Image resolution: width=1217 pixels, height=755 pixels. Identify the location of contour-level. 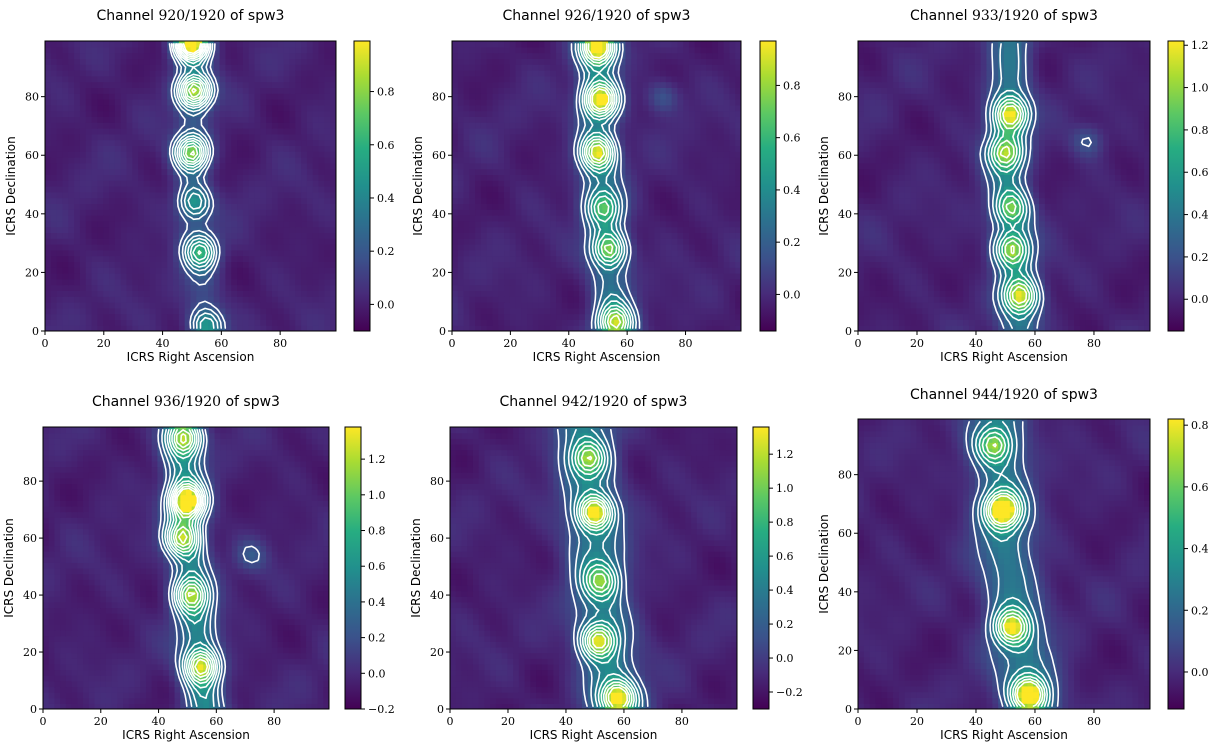
(194, 186).